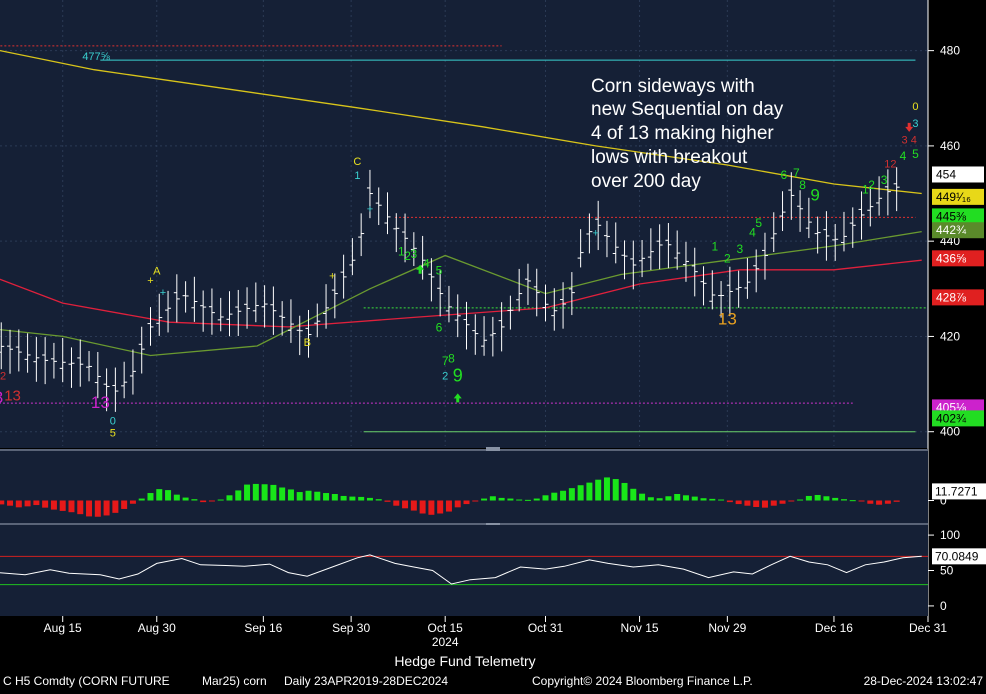 The height and width of the screenshot is (694, 986). Describe the element at coordinates (493, 570) in the screenshot. I see `oscillator-panel: 0 50 100 70.0849` at that location.